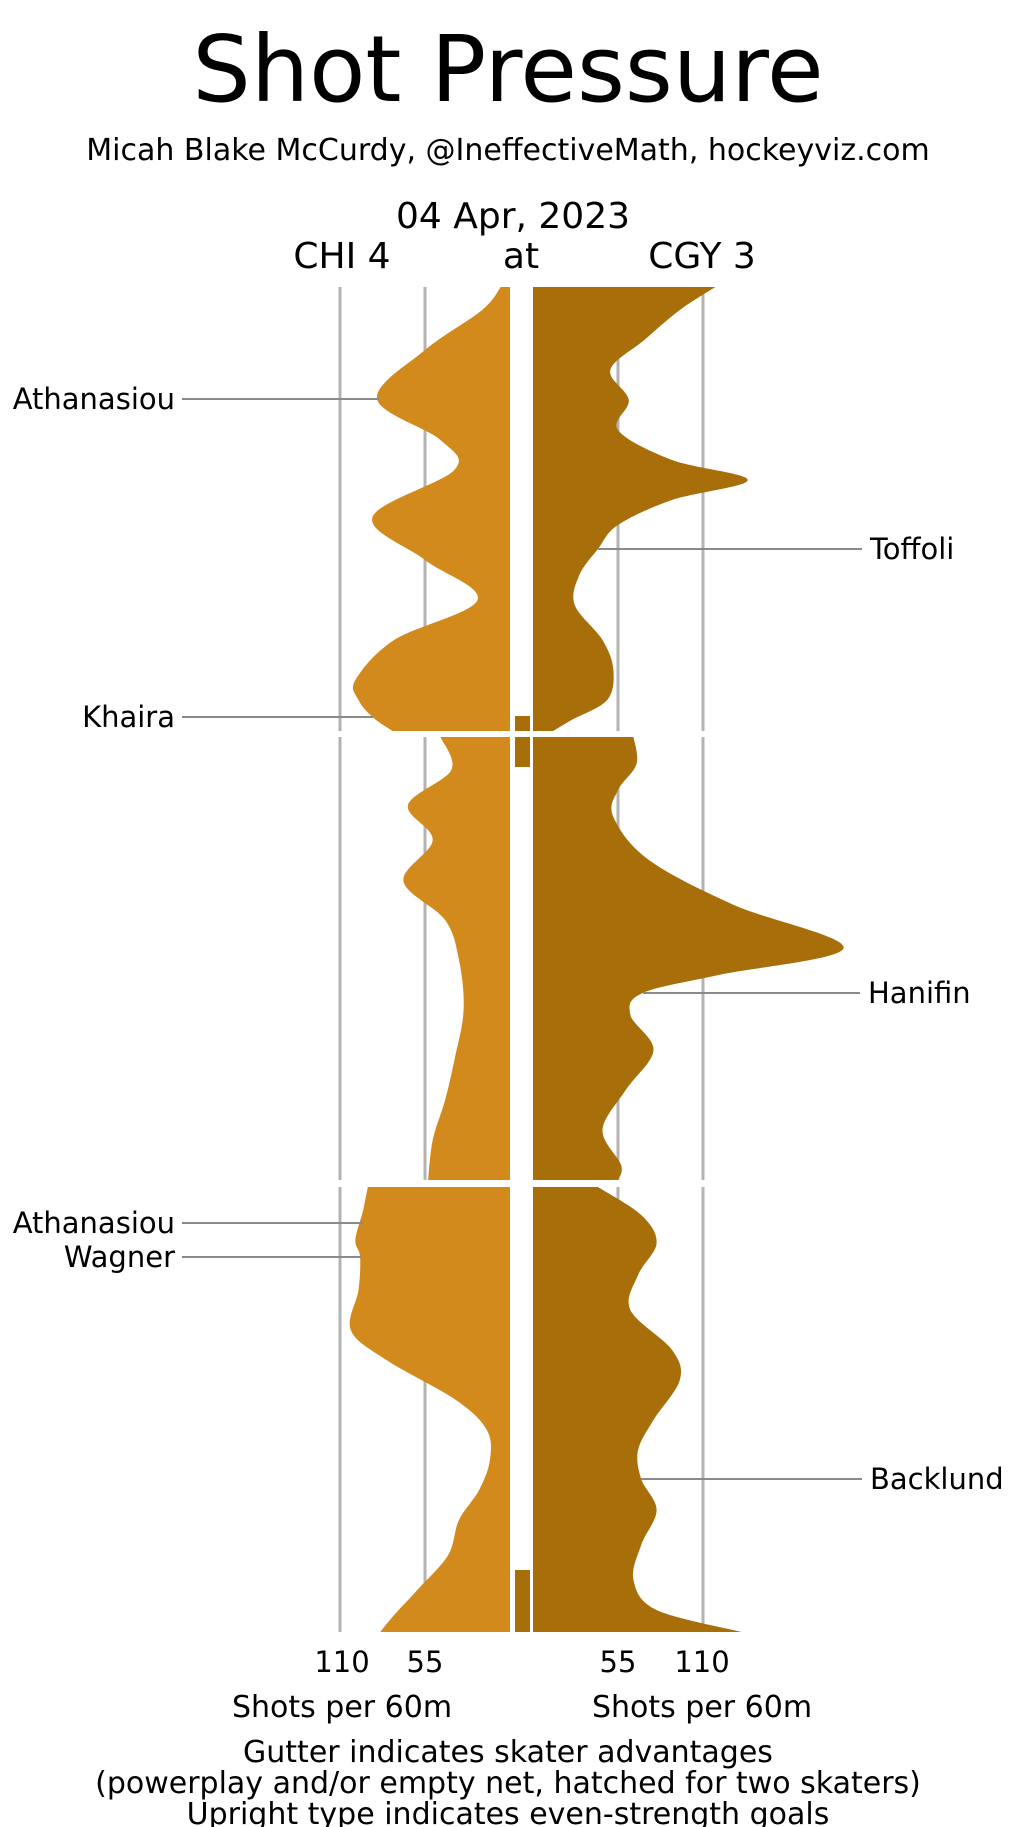 The image size is (1016, 1827). What do you see at coordinates (128, 717) in the screenshot?
I see `goal-label-khaira: Khaira` at bounding box center [128, 717].